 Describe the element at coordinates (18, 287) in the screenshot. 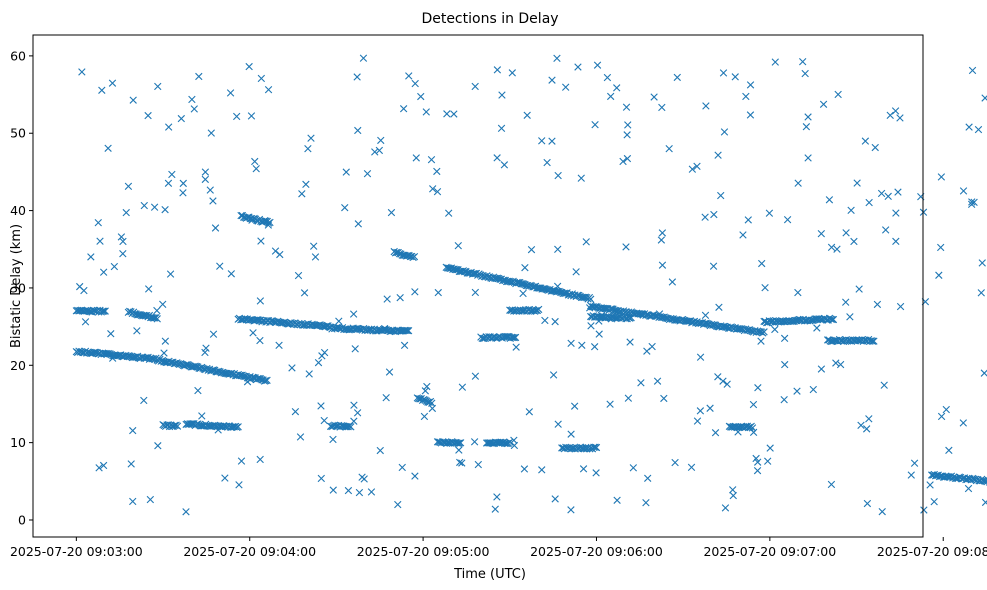

I see `y-tick-label: 30` at that location.